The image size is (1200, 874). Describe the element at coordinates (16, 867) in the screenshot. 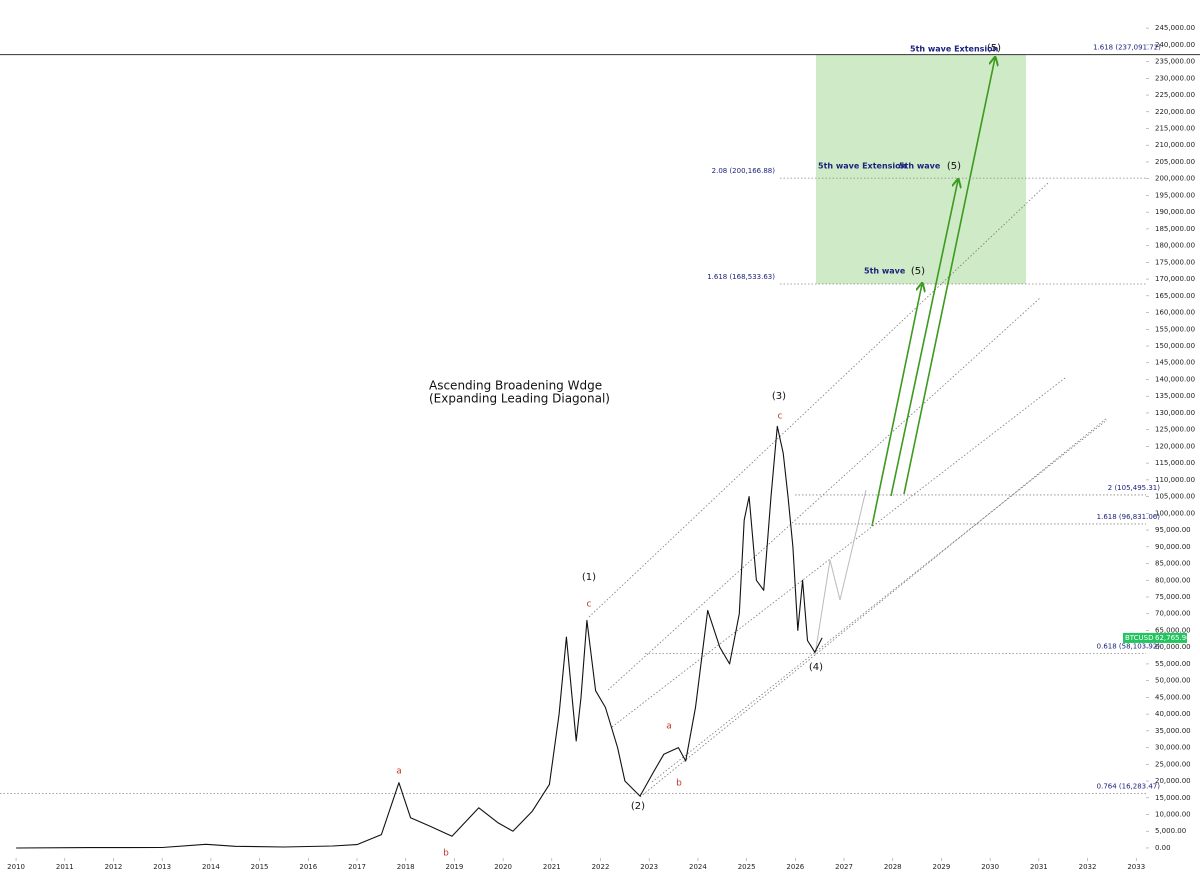

I see `x-tick-label: 2010` at that location.